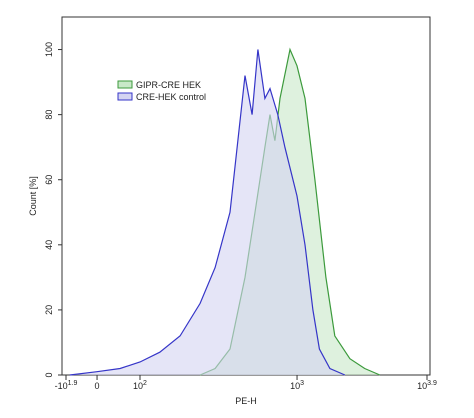  What do you see at coordinates (297, 385) in the screenshot?
I see `x-tick-label: 10³` at bounding box center [297, 385].